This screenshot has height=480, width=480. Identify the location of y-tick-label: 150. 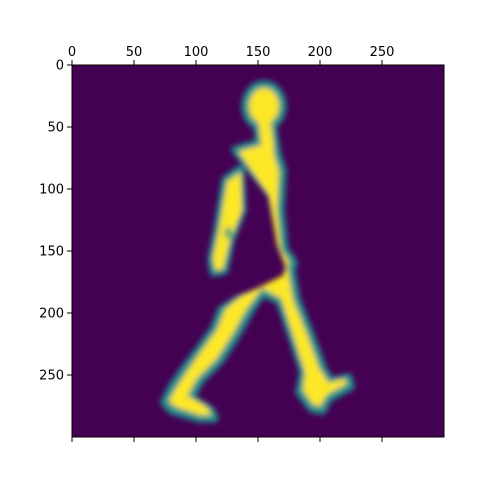
(51, 252).